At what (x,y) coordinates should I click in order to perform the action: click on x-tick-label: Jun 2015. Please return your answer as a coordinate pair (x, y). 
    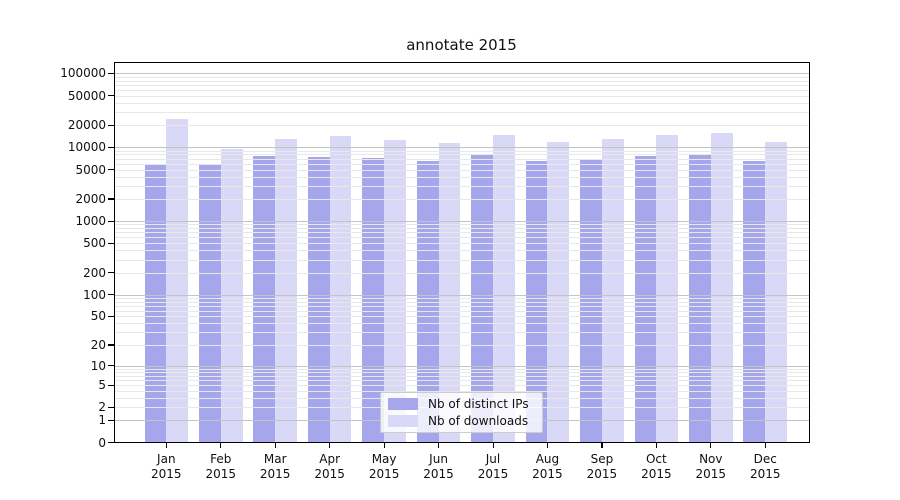
    Looking at the image, I should click on (439, 467).